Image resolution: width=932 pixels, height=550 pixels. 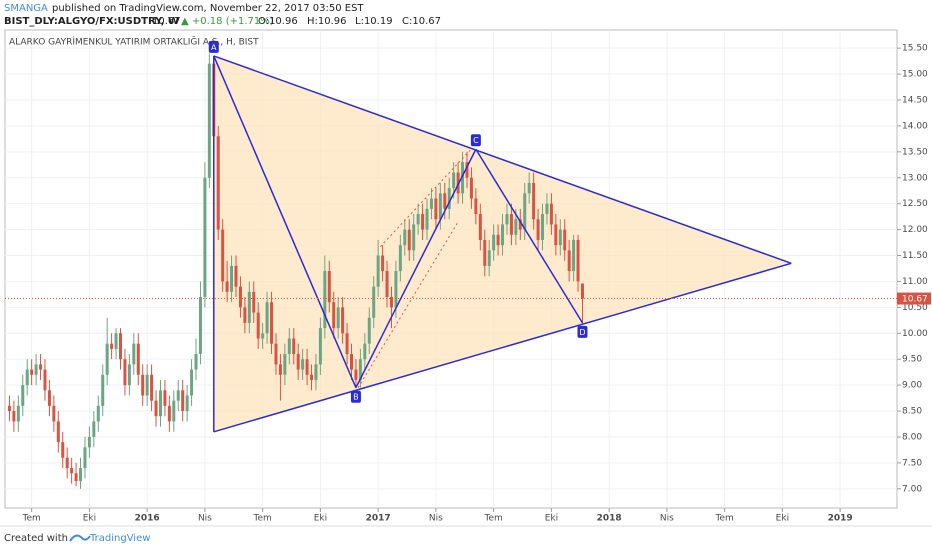 I want to click on point-label: B, so click(x=356, y=397).